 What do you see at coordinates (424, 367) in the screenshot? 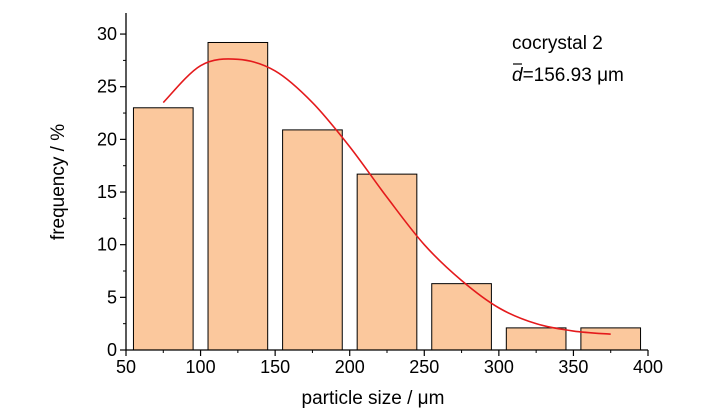
I see `x-tick-label: 250` at bounding box center [424, 367].